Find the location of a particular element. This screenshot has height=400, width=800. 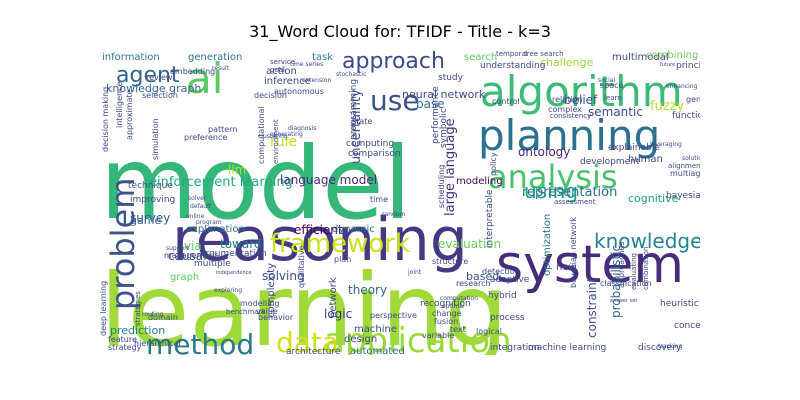

word-multiple: multiple is located at coordinates (212, 264).